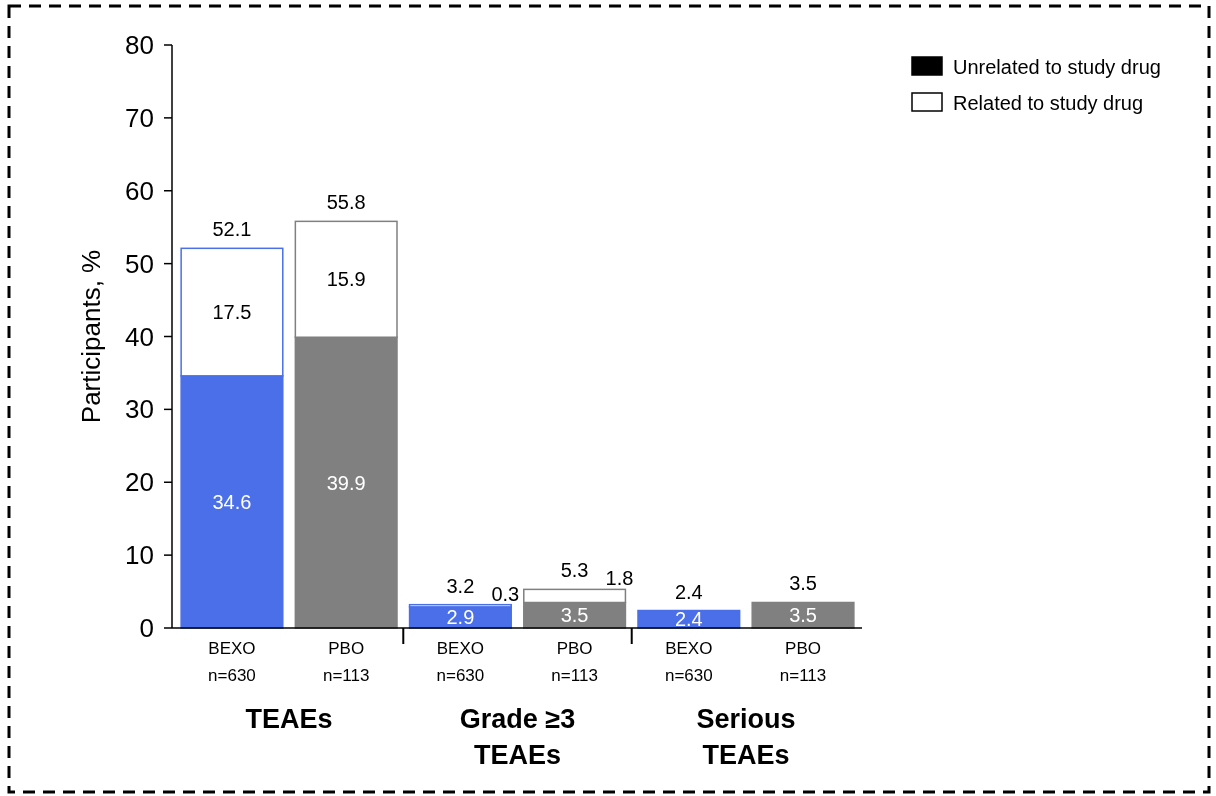 This screenshot has width=1216, height=796. I want to click on data-label: 1.8, so click(619, 578).